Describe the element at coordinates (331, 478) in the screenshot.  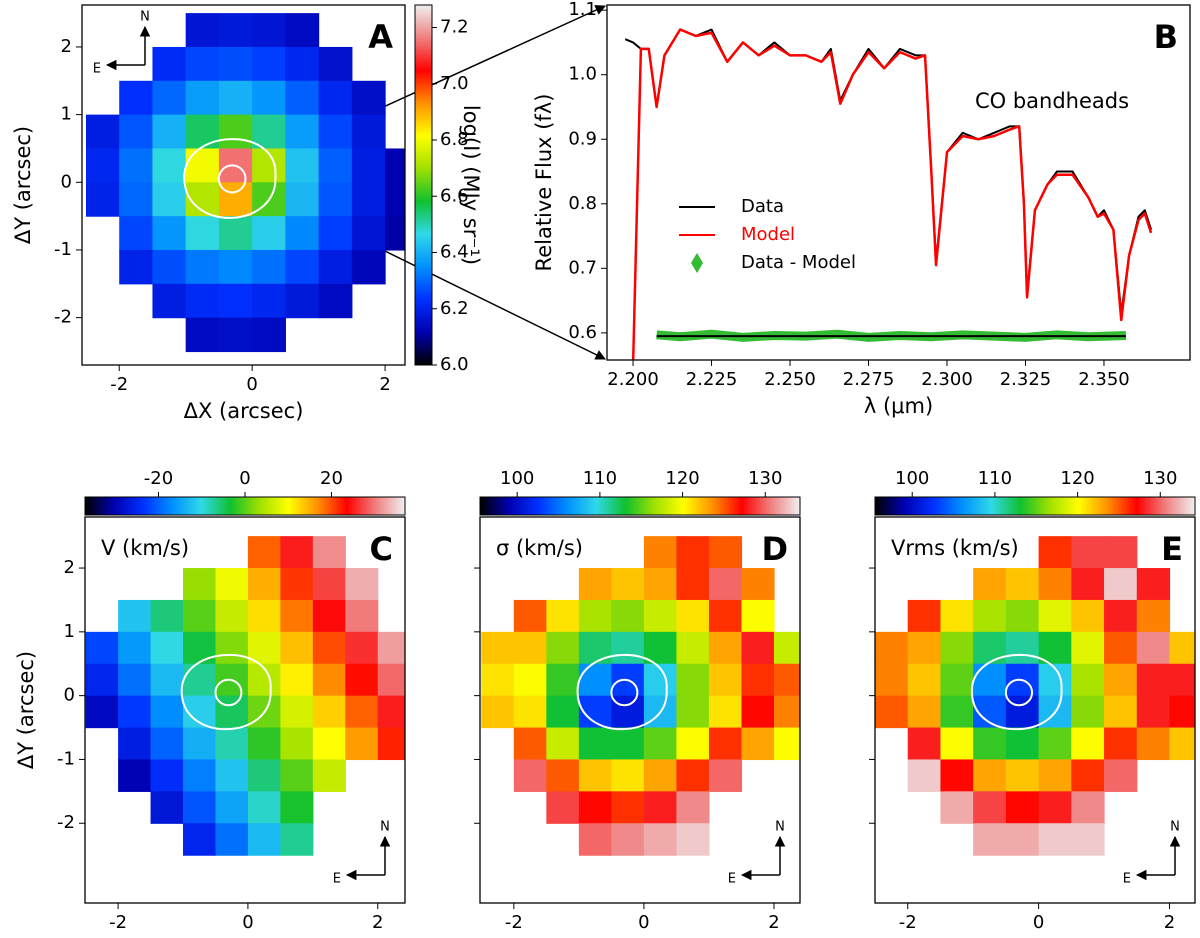
I see `colorbar-tick-label: 20` at that location.